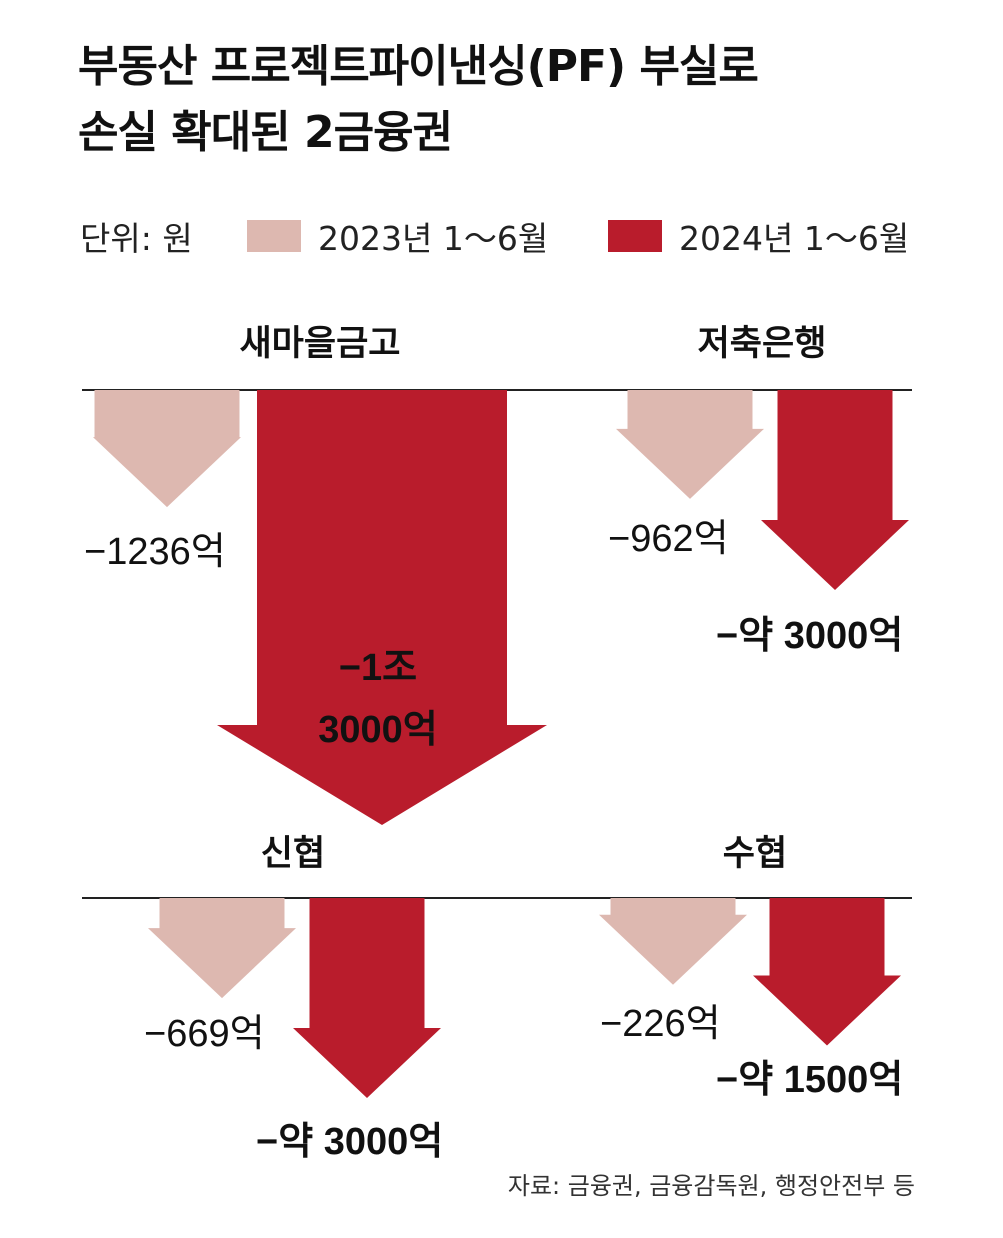 This screenshot has height=1238, width=1003. I want to click on data-label-2023: −1236억, so click(155, 552).